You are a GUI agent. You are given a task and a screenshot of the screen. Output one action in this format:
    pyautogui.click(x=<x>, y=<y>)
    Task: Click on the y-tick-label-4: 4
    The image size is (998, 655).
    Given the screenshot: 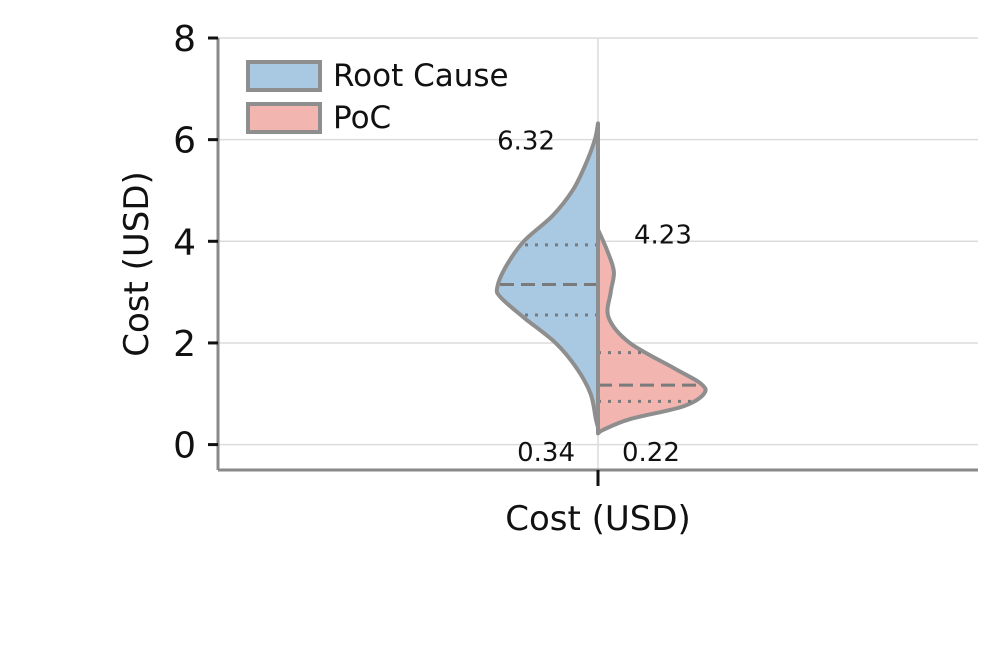 What is the action you would take?
    pyautogui.click(x=184, y=242)
    